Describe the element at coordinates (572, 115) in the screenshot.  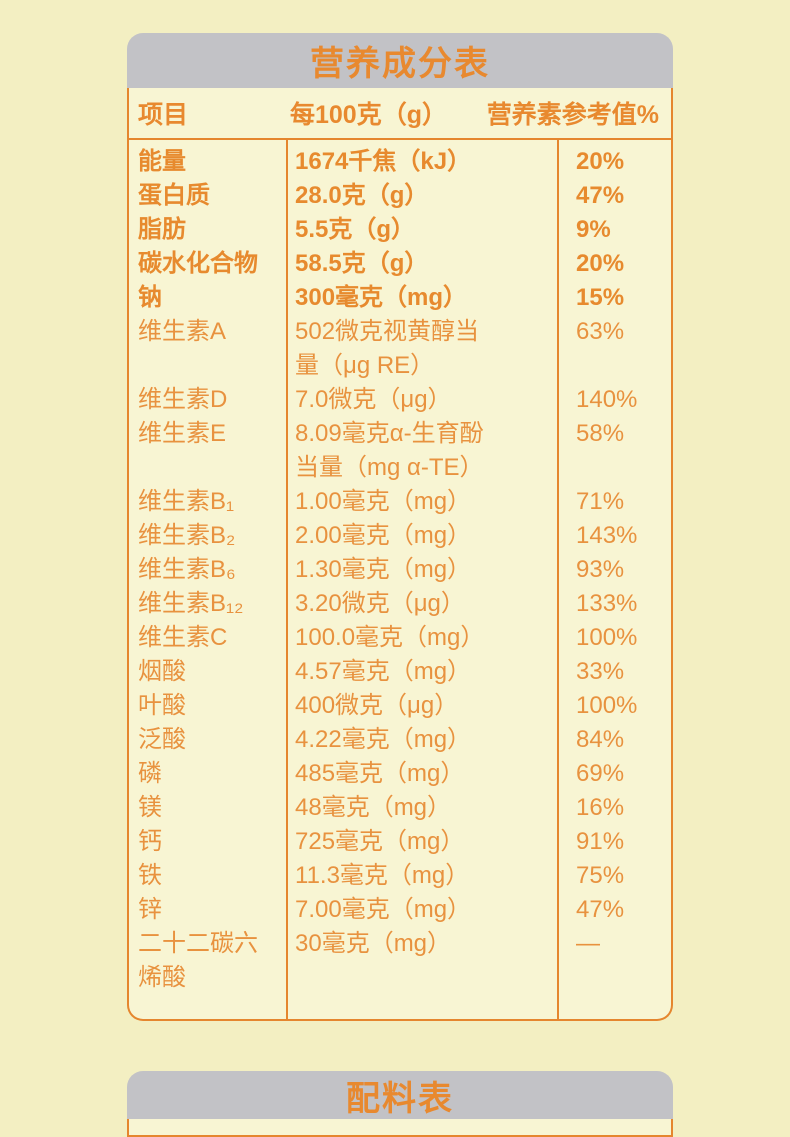
I see `column-header-nrv: 营养素参考值%` at that location.